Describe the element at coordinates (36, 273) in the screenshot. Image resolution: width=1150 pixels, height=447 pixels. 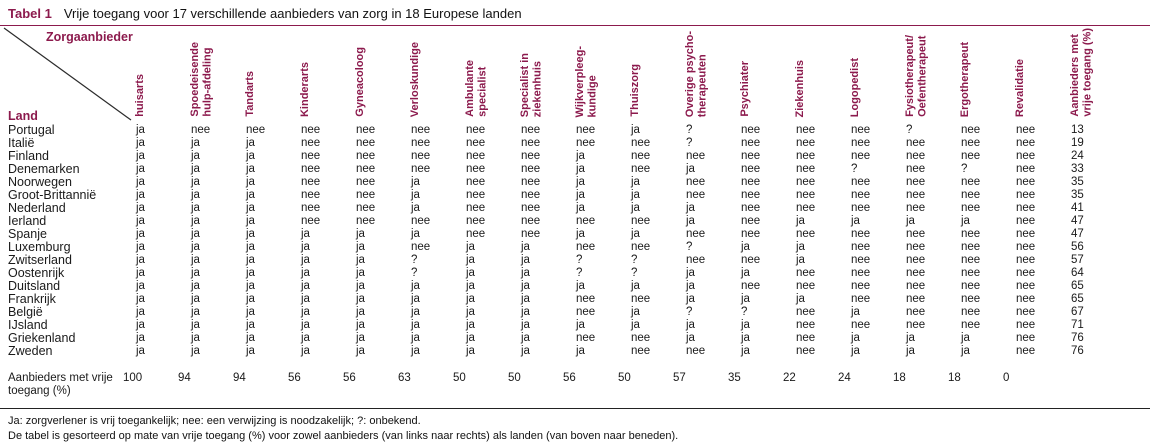
I see `country-name: Oostenrijk` at that location.